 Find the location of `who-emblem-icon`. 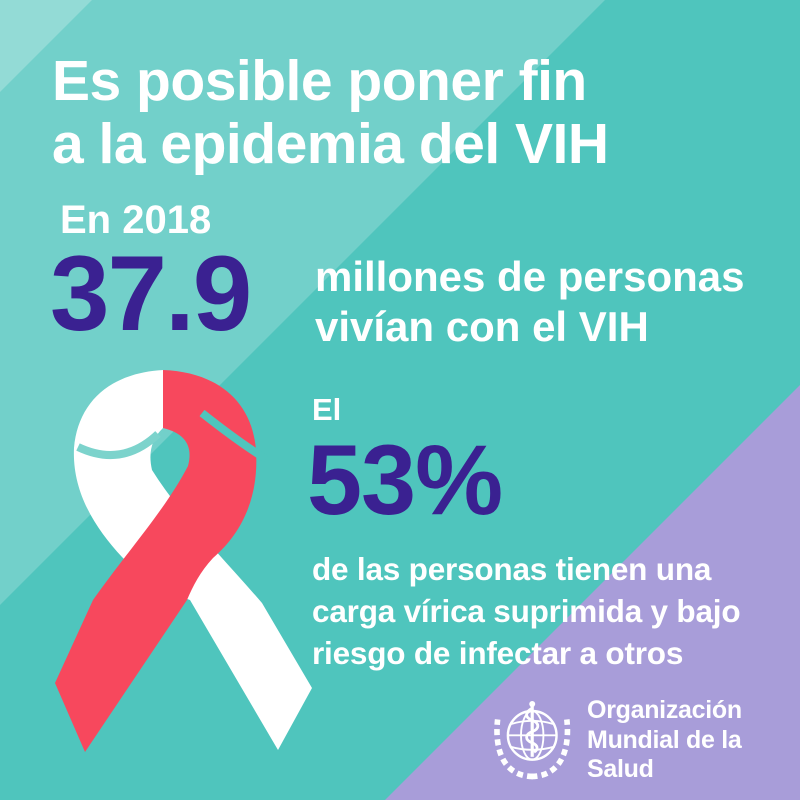

who-emblem-icon is located at coordinates (532, 740).